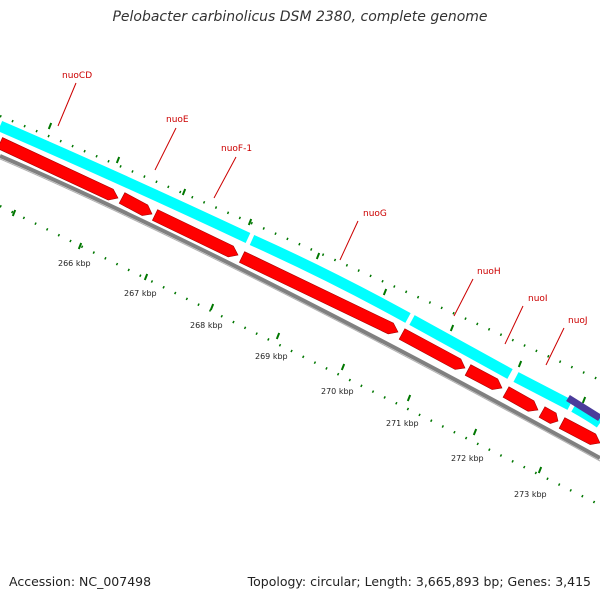  Describe the element at coordinates (177, 120) in the screenshot. I see `gene-label: nuoE` at that location.